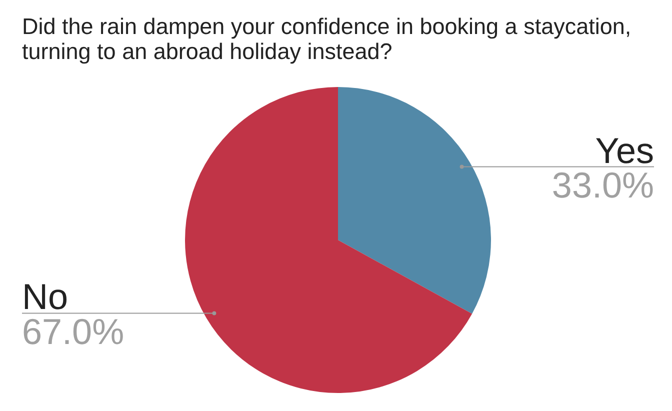  I want to click on chart-title: Did the rain dampen your confidence in booking a staycation, turning to an abroad holiday instead?, so click(327, 39).